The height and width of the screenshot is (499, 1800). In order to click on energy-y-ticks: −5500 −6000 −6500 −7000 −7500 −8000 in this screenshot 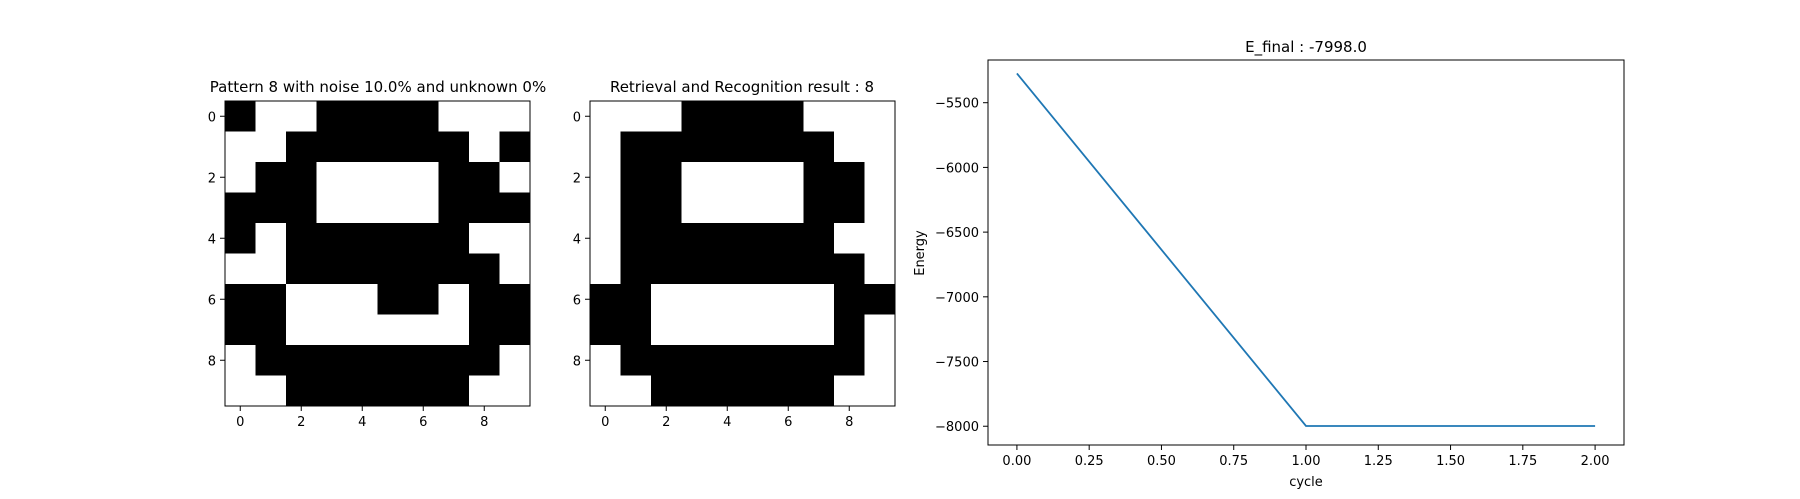, I will do `click(961, 266)`.